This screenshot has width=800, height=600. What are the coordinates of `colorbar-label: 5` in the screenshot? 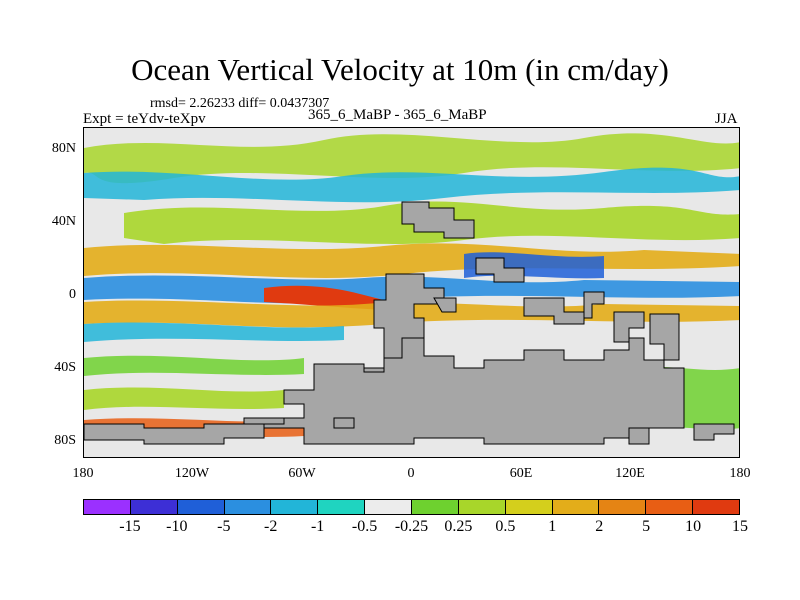 It's located at (646, 526).